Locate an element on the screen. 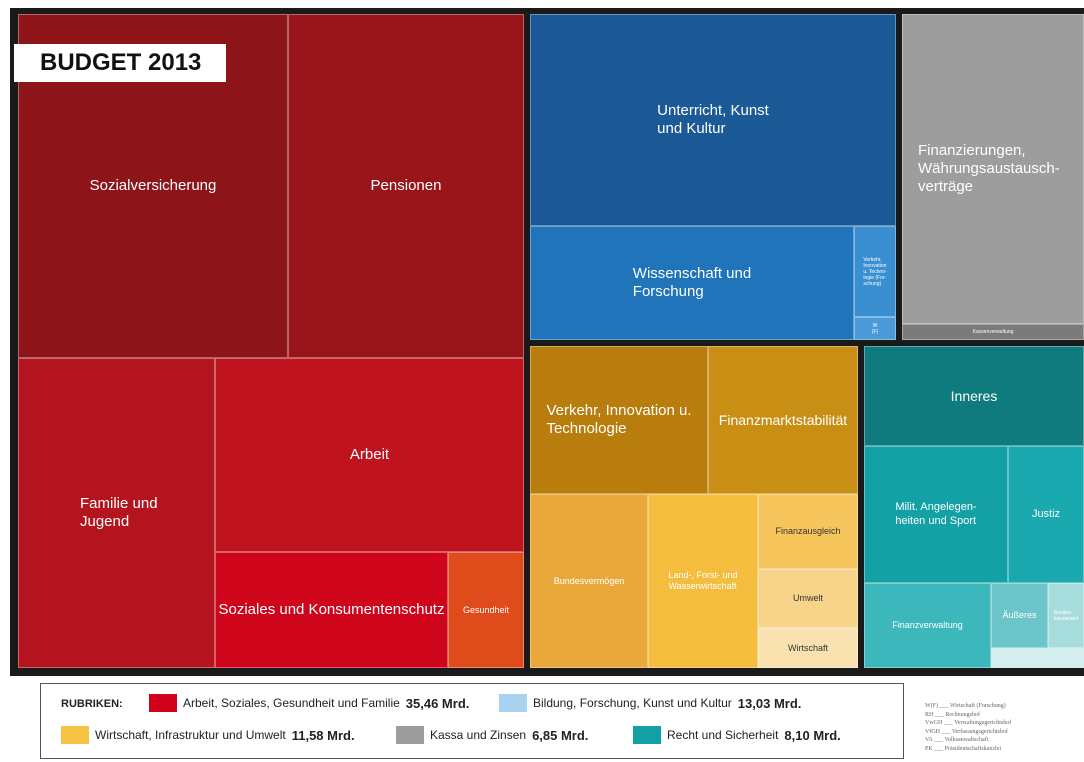 This screenshot has width=1084, height=762. tile: Finanzmarktstabilität is located at coordinates (783, 420).